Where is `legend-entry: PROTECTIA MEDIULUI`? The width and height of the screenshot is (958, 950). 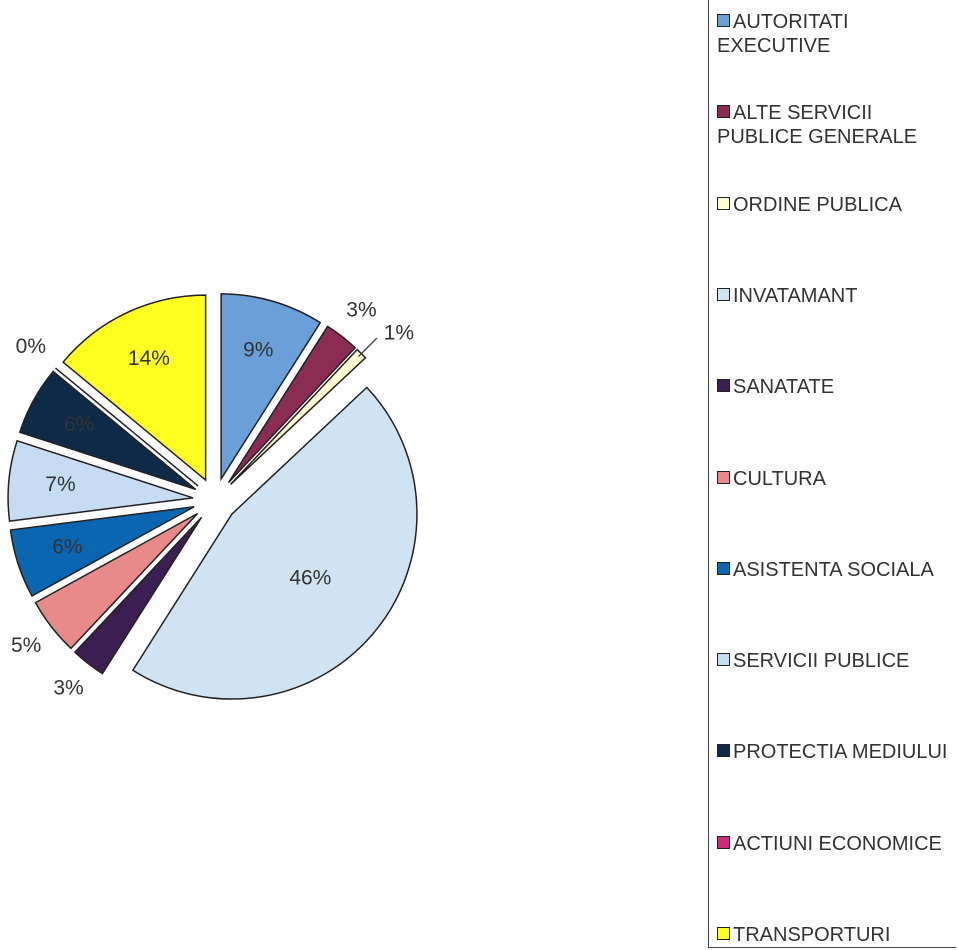
legend-entry: PROTECTIA MEDIULUI is located at coordinates (836, 752).